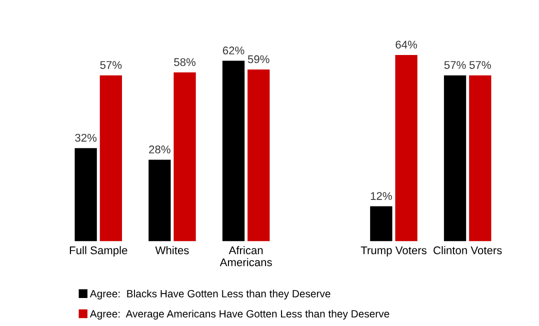 The width and height of the screenshot is (539, 326). What do you see at coordinates (159, 150) in the screenshot?
I see `data-label: 28%` at bounding box center [159, 150].